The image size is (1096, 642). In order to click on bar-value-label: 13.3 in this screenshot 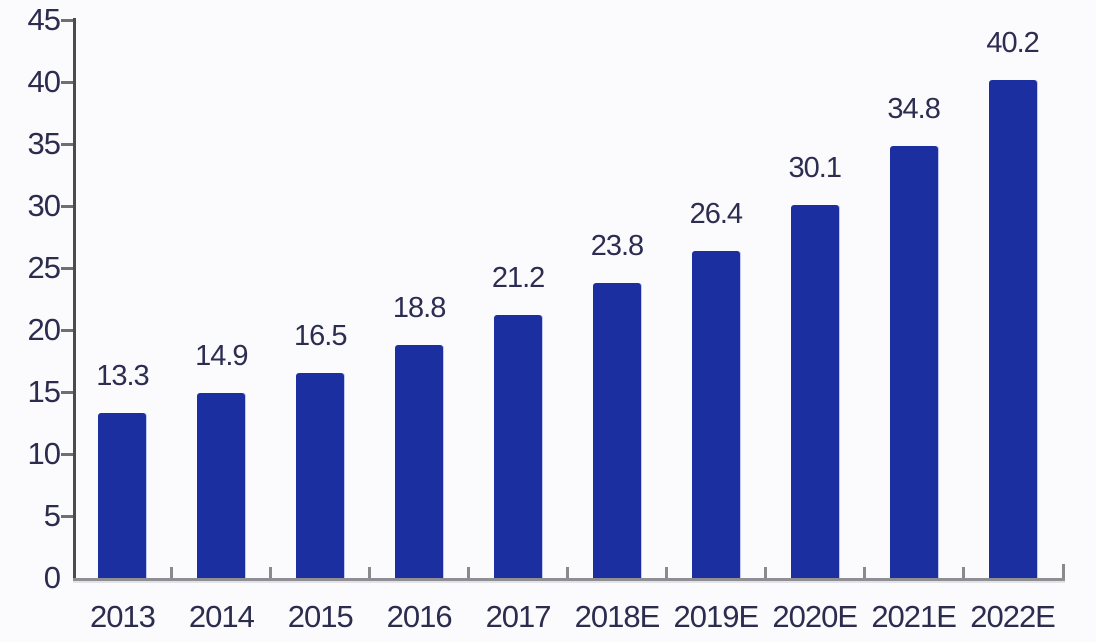, I will do `click(122, 376)`.